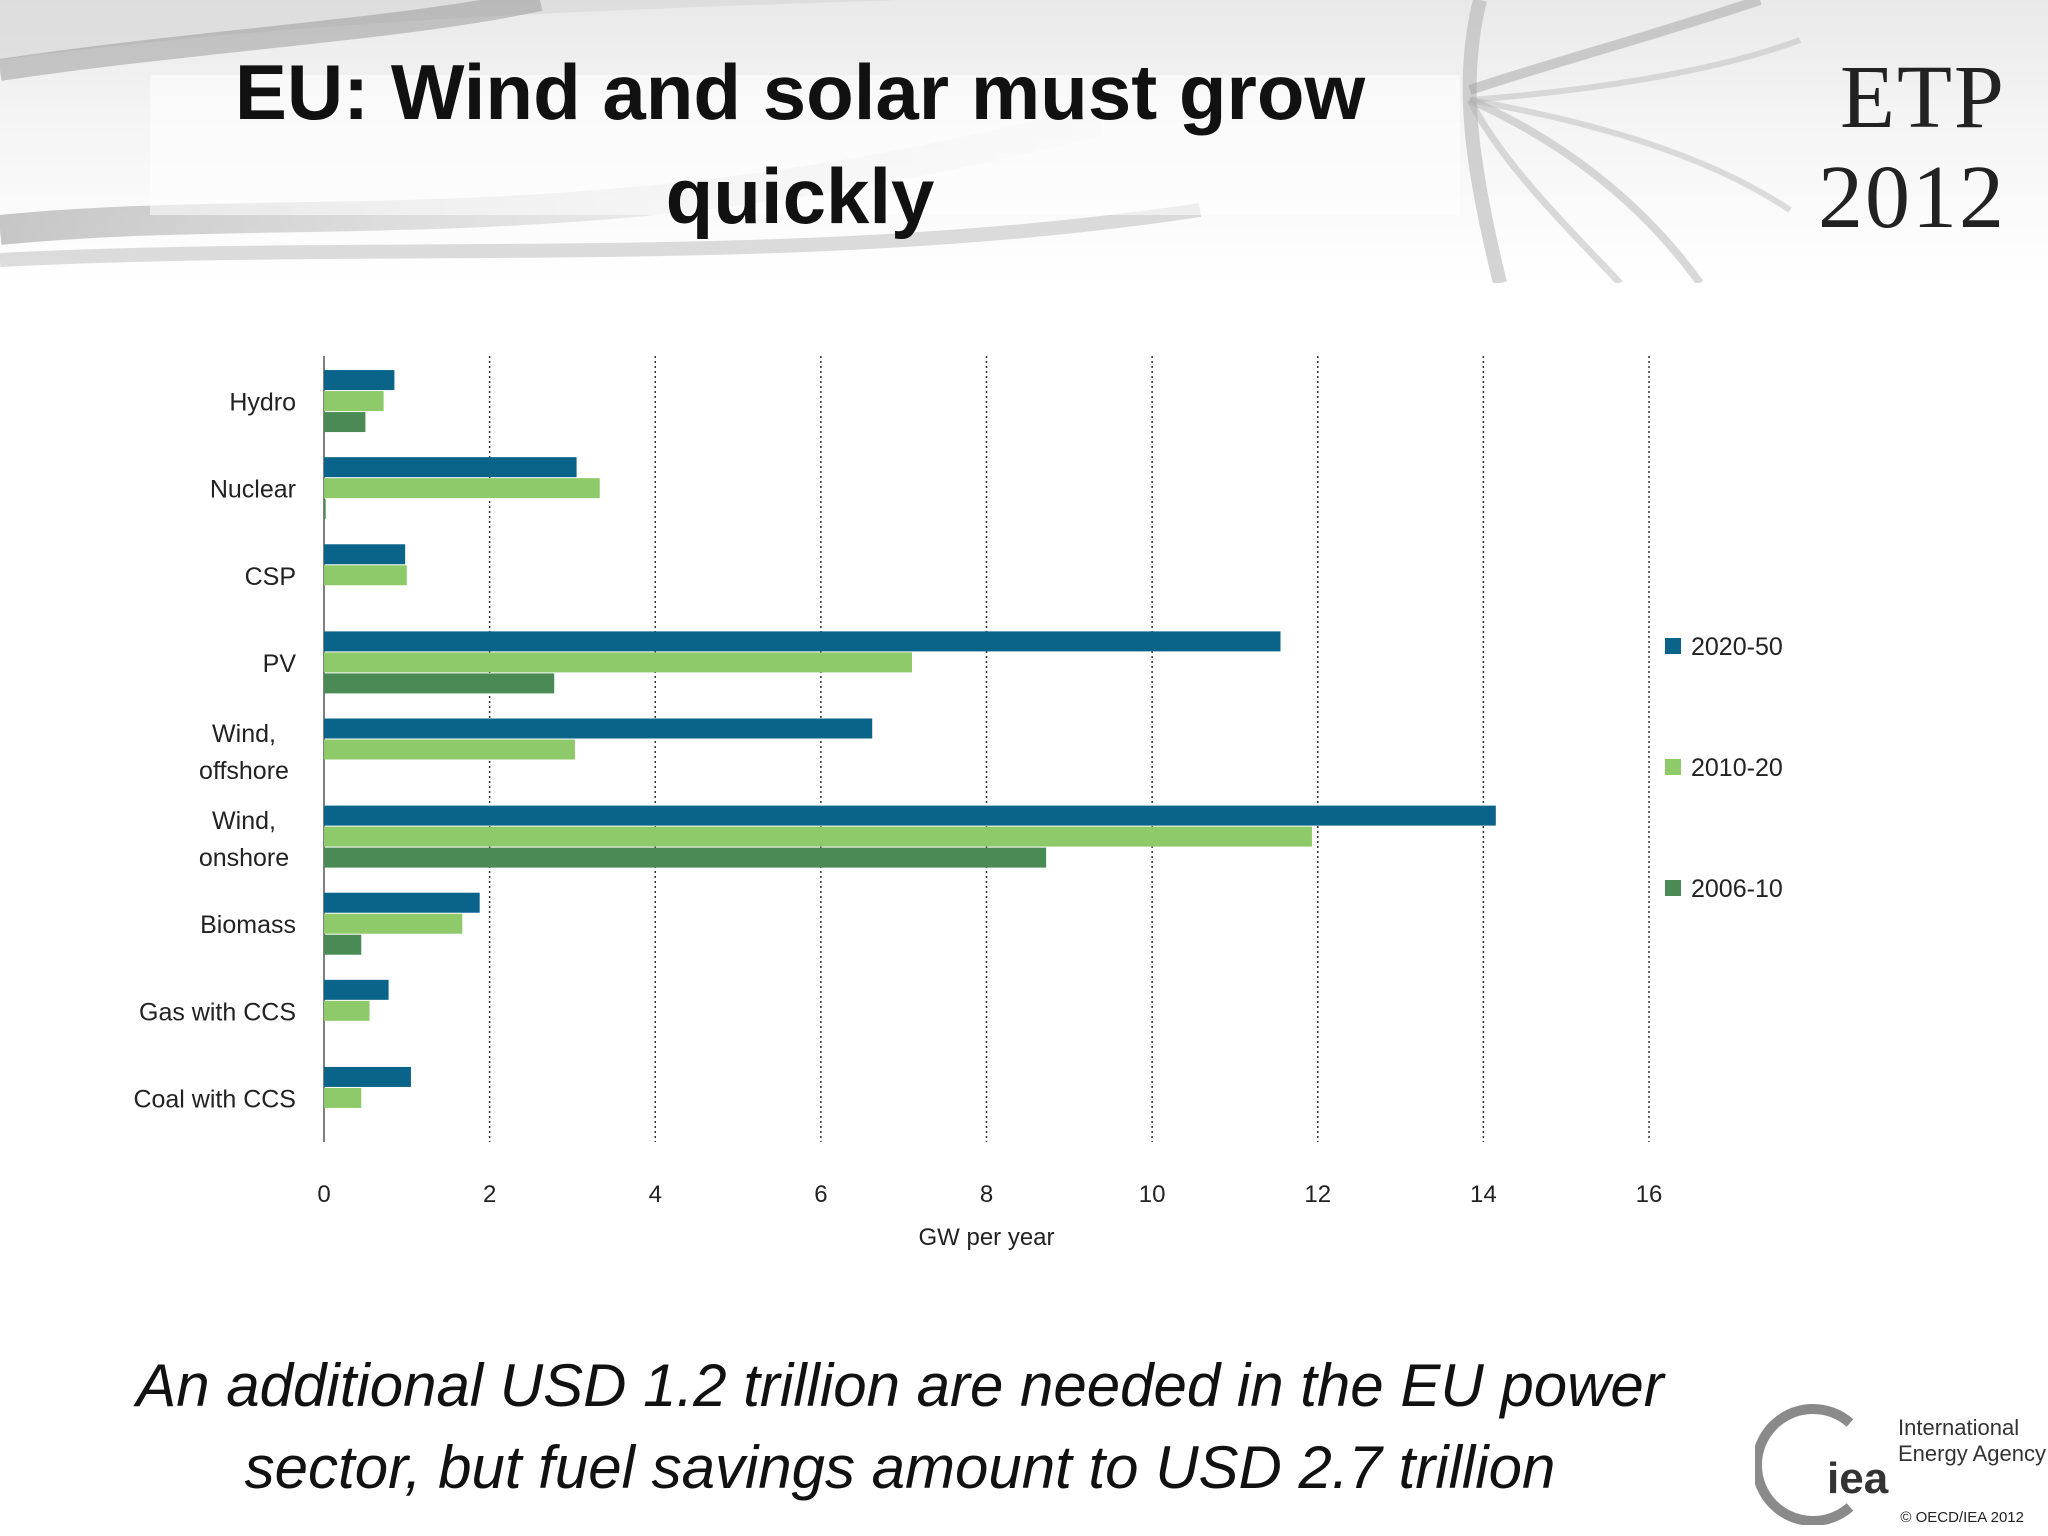 This screenshot has height=1536, width=2048. What do you see at coordinates (1152, 1194) in the screenshot?
I see `x-tick-label: 10` at bounding box center [1152, 1194].